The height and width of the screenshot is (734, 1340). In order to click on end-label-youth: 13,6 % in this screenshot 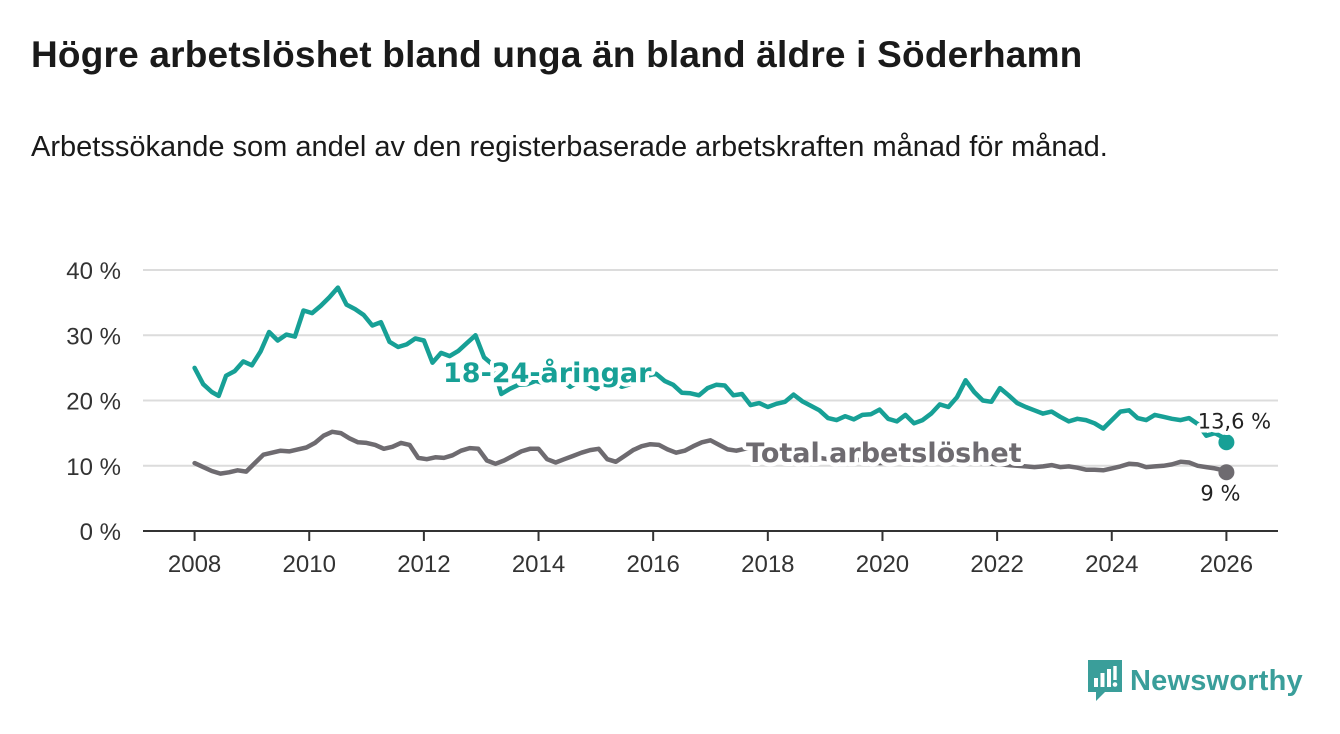, I will do `click(1234, 421)`.